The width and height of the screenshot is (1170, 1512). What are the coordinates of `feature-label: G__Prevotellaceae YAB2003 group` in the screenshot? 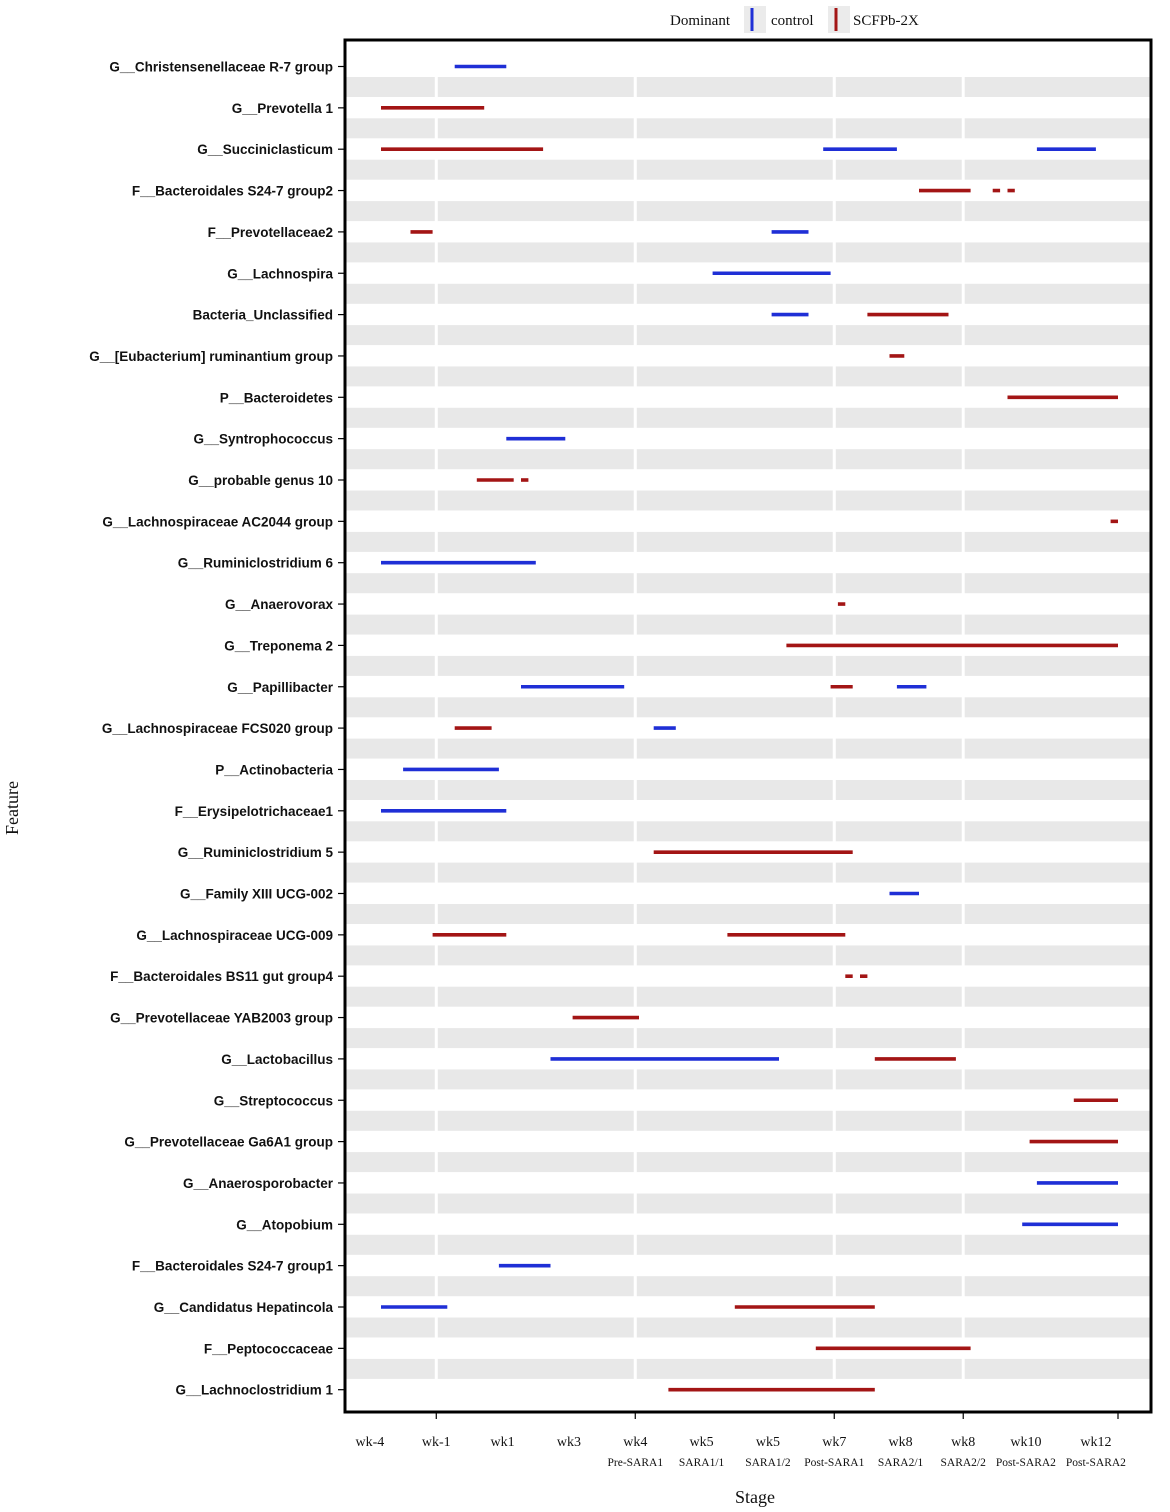 It's located at (221, 1018).